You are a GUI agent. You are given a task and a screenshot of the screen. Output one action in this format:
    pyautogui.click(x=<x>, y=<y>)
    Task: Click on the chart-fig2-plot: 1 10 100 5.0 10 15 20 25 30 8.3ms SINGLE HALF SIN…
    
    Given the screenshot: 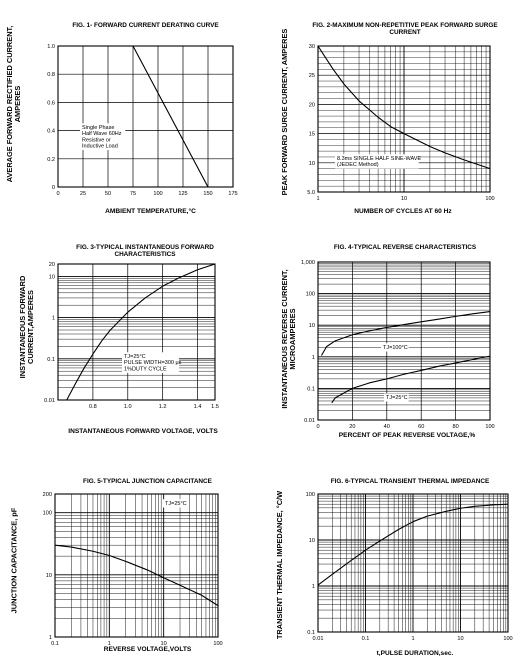 What is the action you would take?
    pyautogui.click(x=400, y=123)
    